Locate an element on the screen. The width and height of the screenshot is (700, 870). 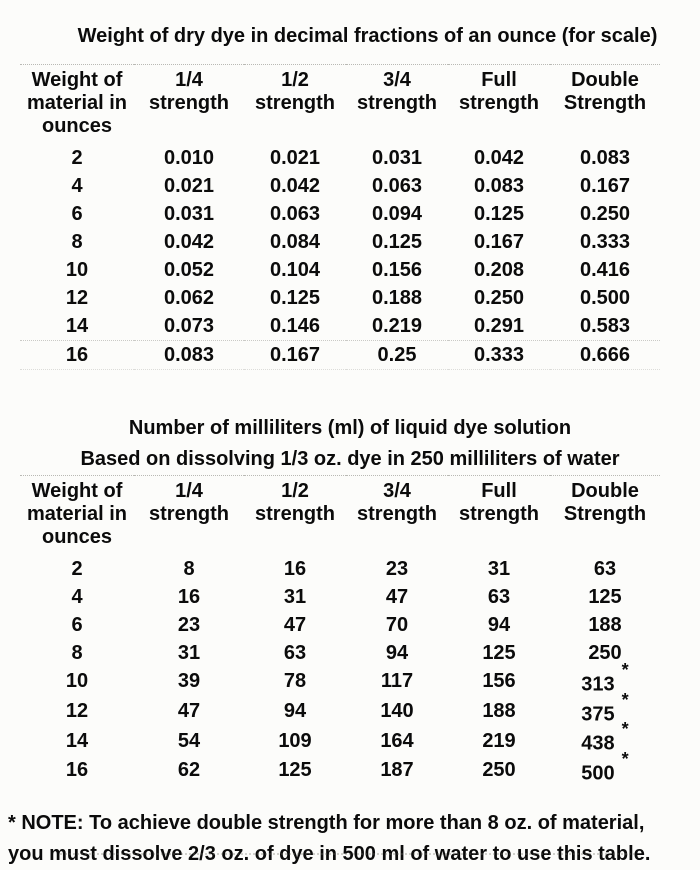
value-cell: 375* is located at coordinates (605, 707).